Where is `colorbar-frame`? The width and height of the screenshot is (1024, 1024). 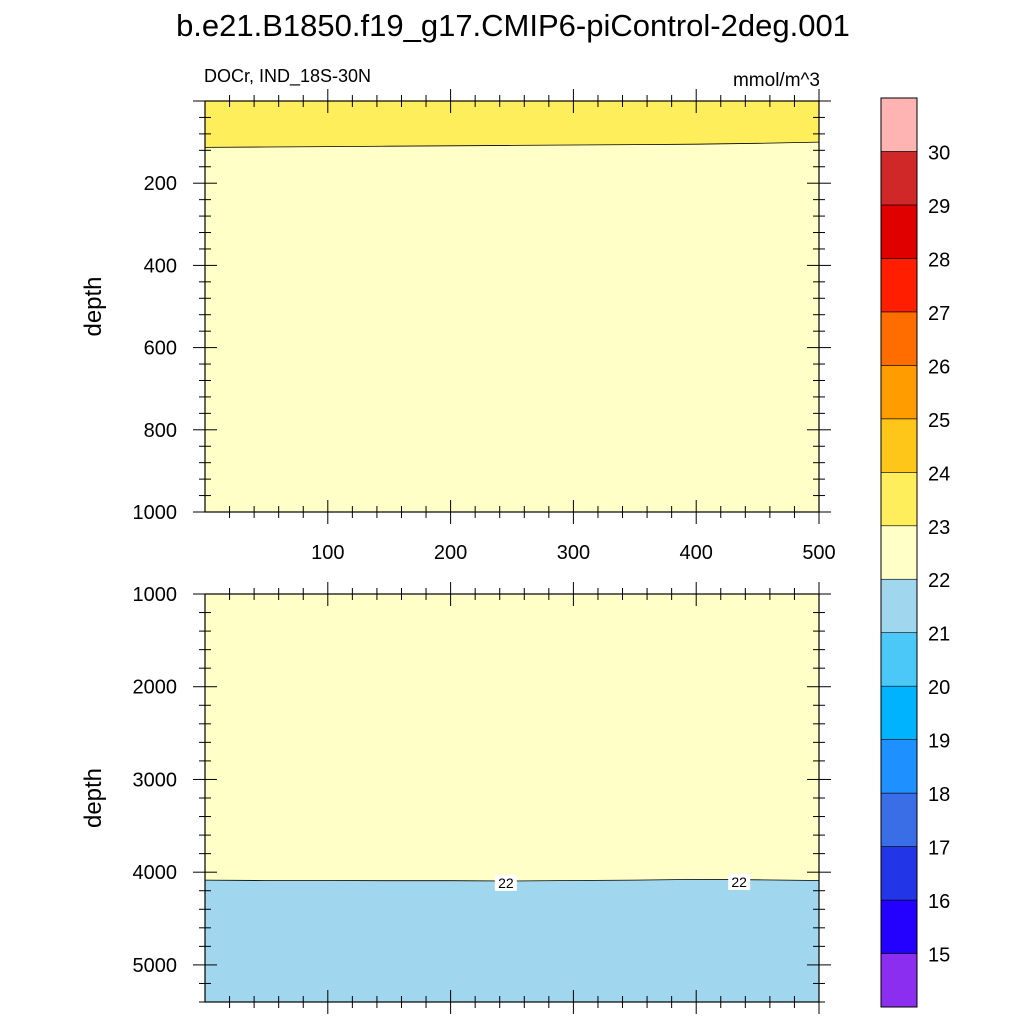 colorbar-frame is located at coordinates (899, 552).